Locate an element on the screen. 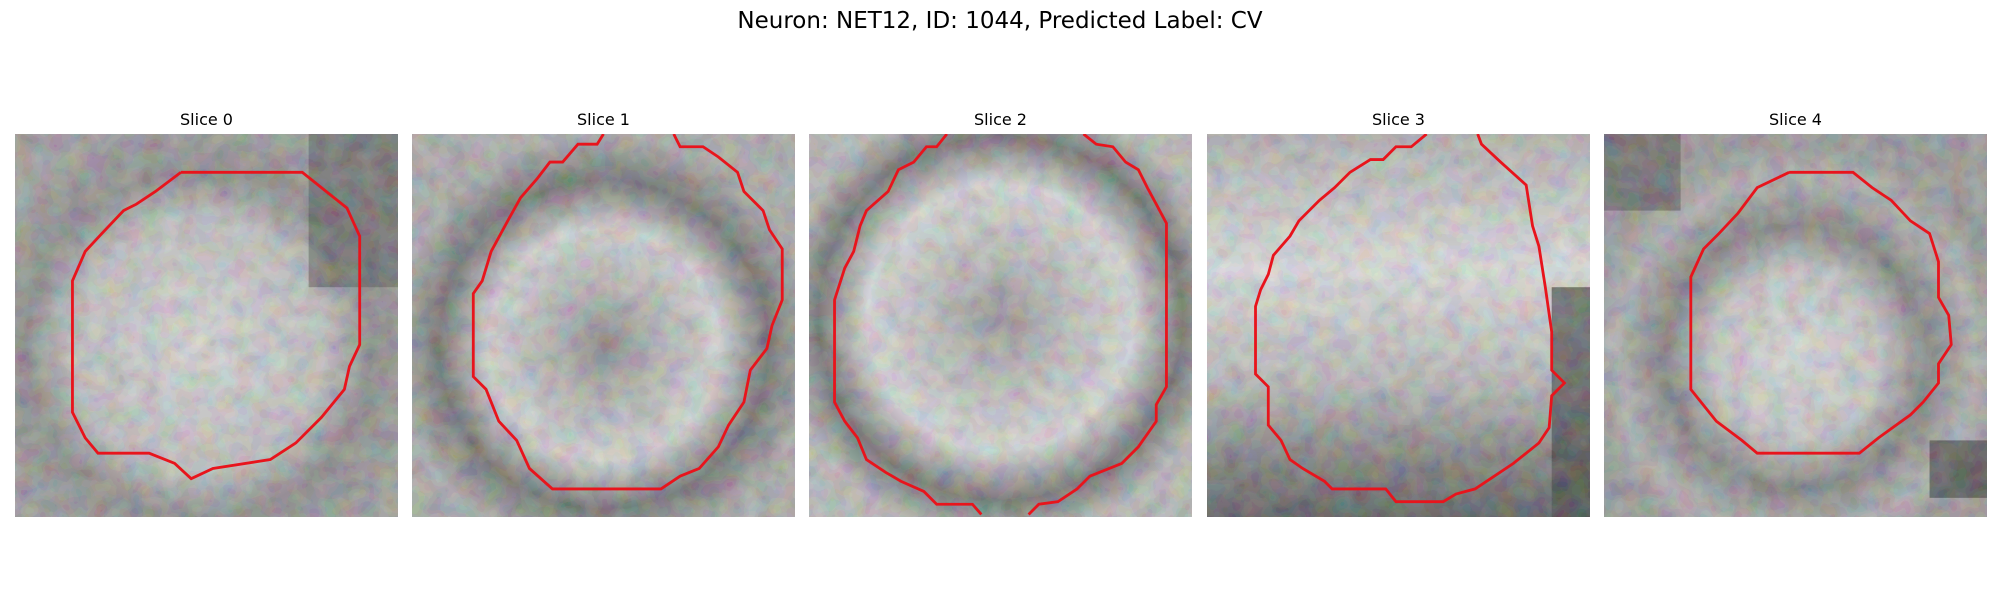  slice-panel-1: Slice 1 is located at coordinates (603, 312).